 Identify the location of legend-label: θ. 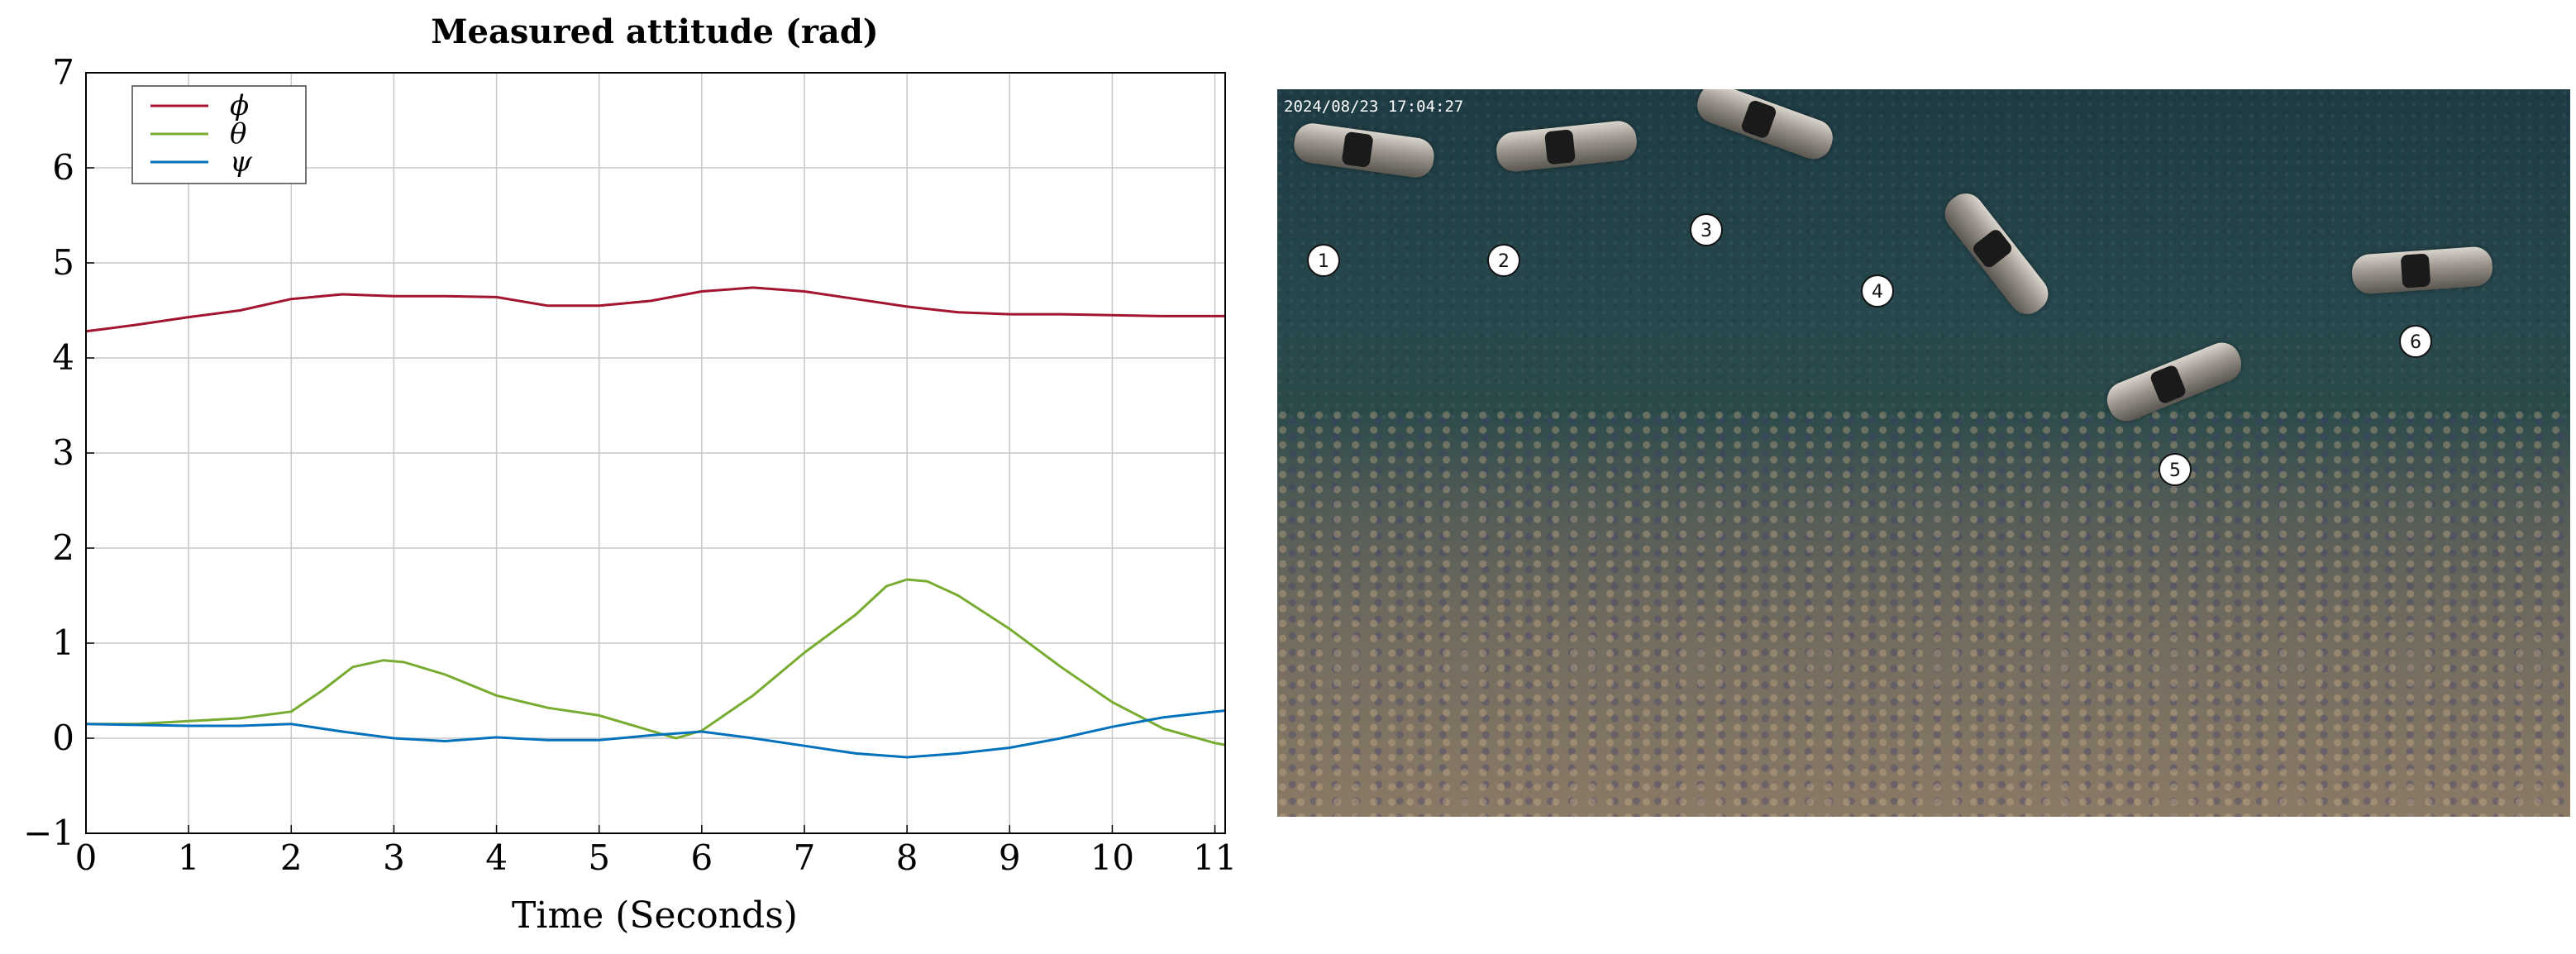
(238, 134).